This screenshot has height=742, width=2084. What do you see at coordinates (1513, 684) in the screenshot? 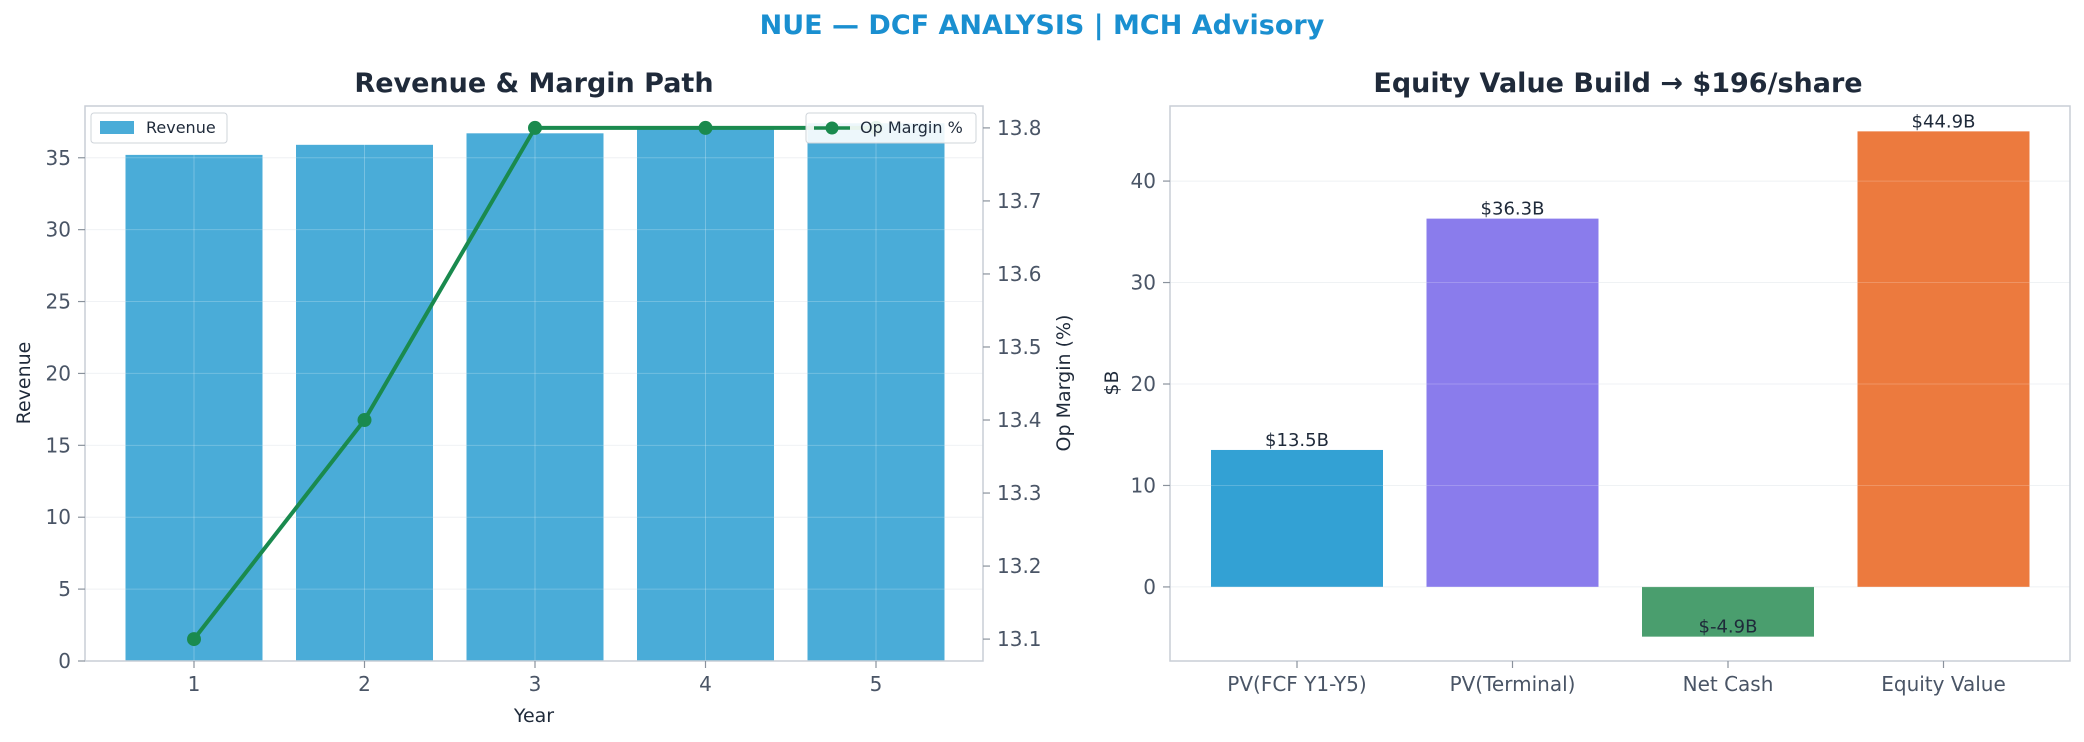
I see `right-chart-x-tick-label: PV(Terminal)` at bounding box center [1513, 684].